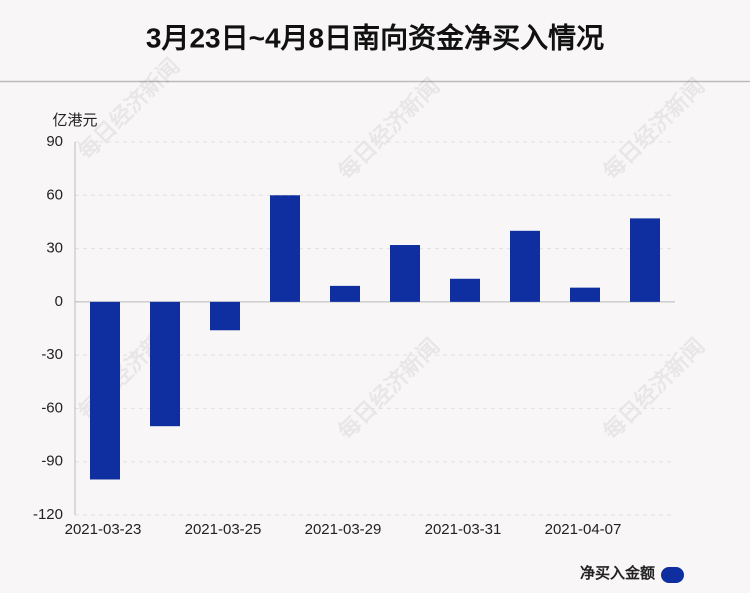 The width and height of the screenshot is (750, 593). What do you see at coordinates (52, 407) in the screenshot?
I see `y-tick-label: -60` at bounding box center [52, 407].